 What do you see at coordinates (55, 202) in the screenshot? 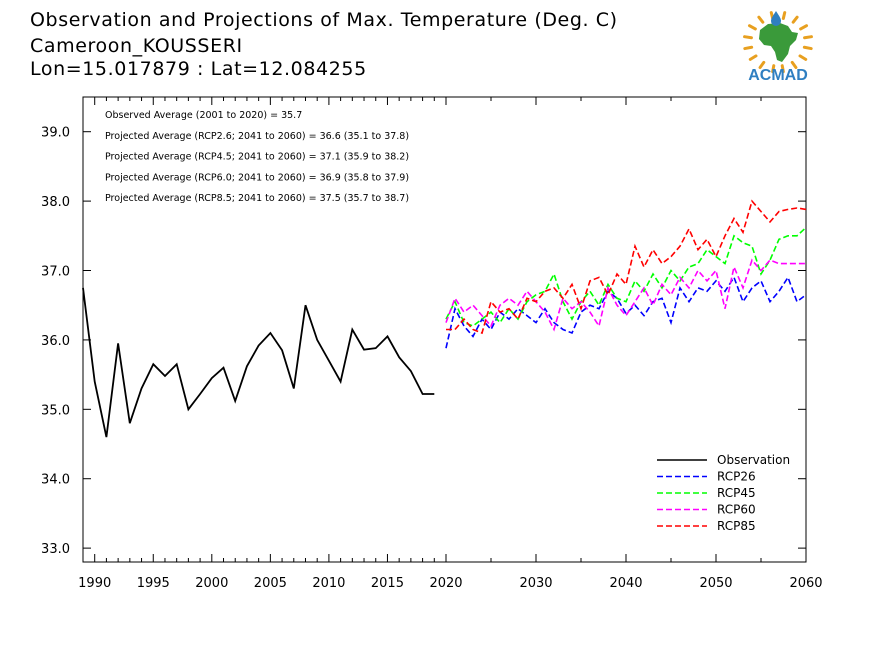
I see `y-tick-label: 38.0` at bounding box center [55, 202].